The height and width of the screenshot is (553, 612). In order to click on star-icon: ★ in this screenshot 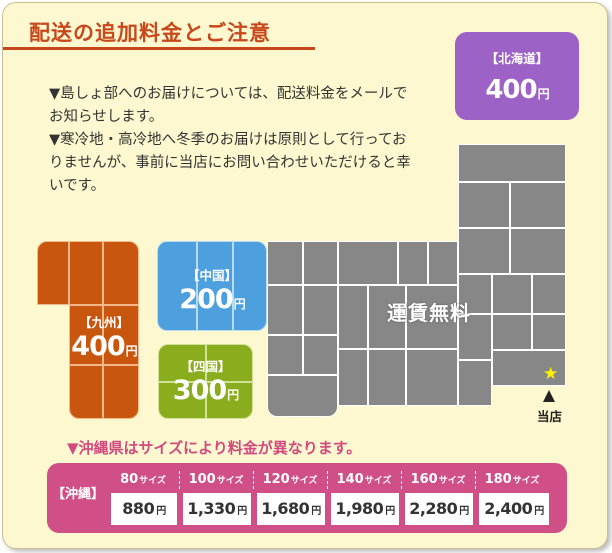, I will do `click(551, 374)`.